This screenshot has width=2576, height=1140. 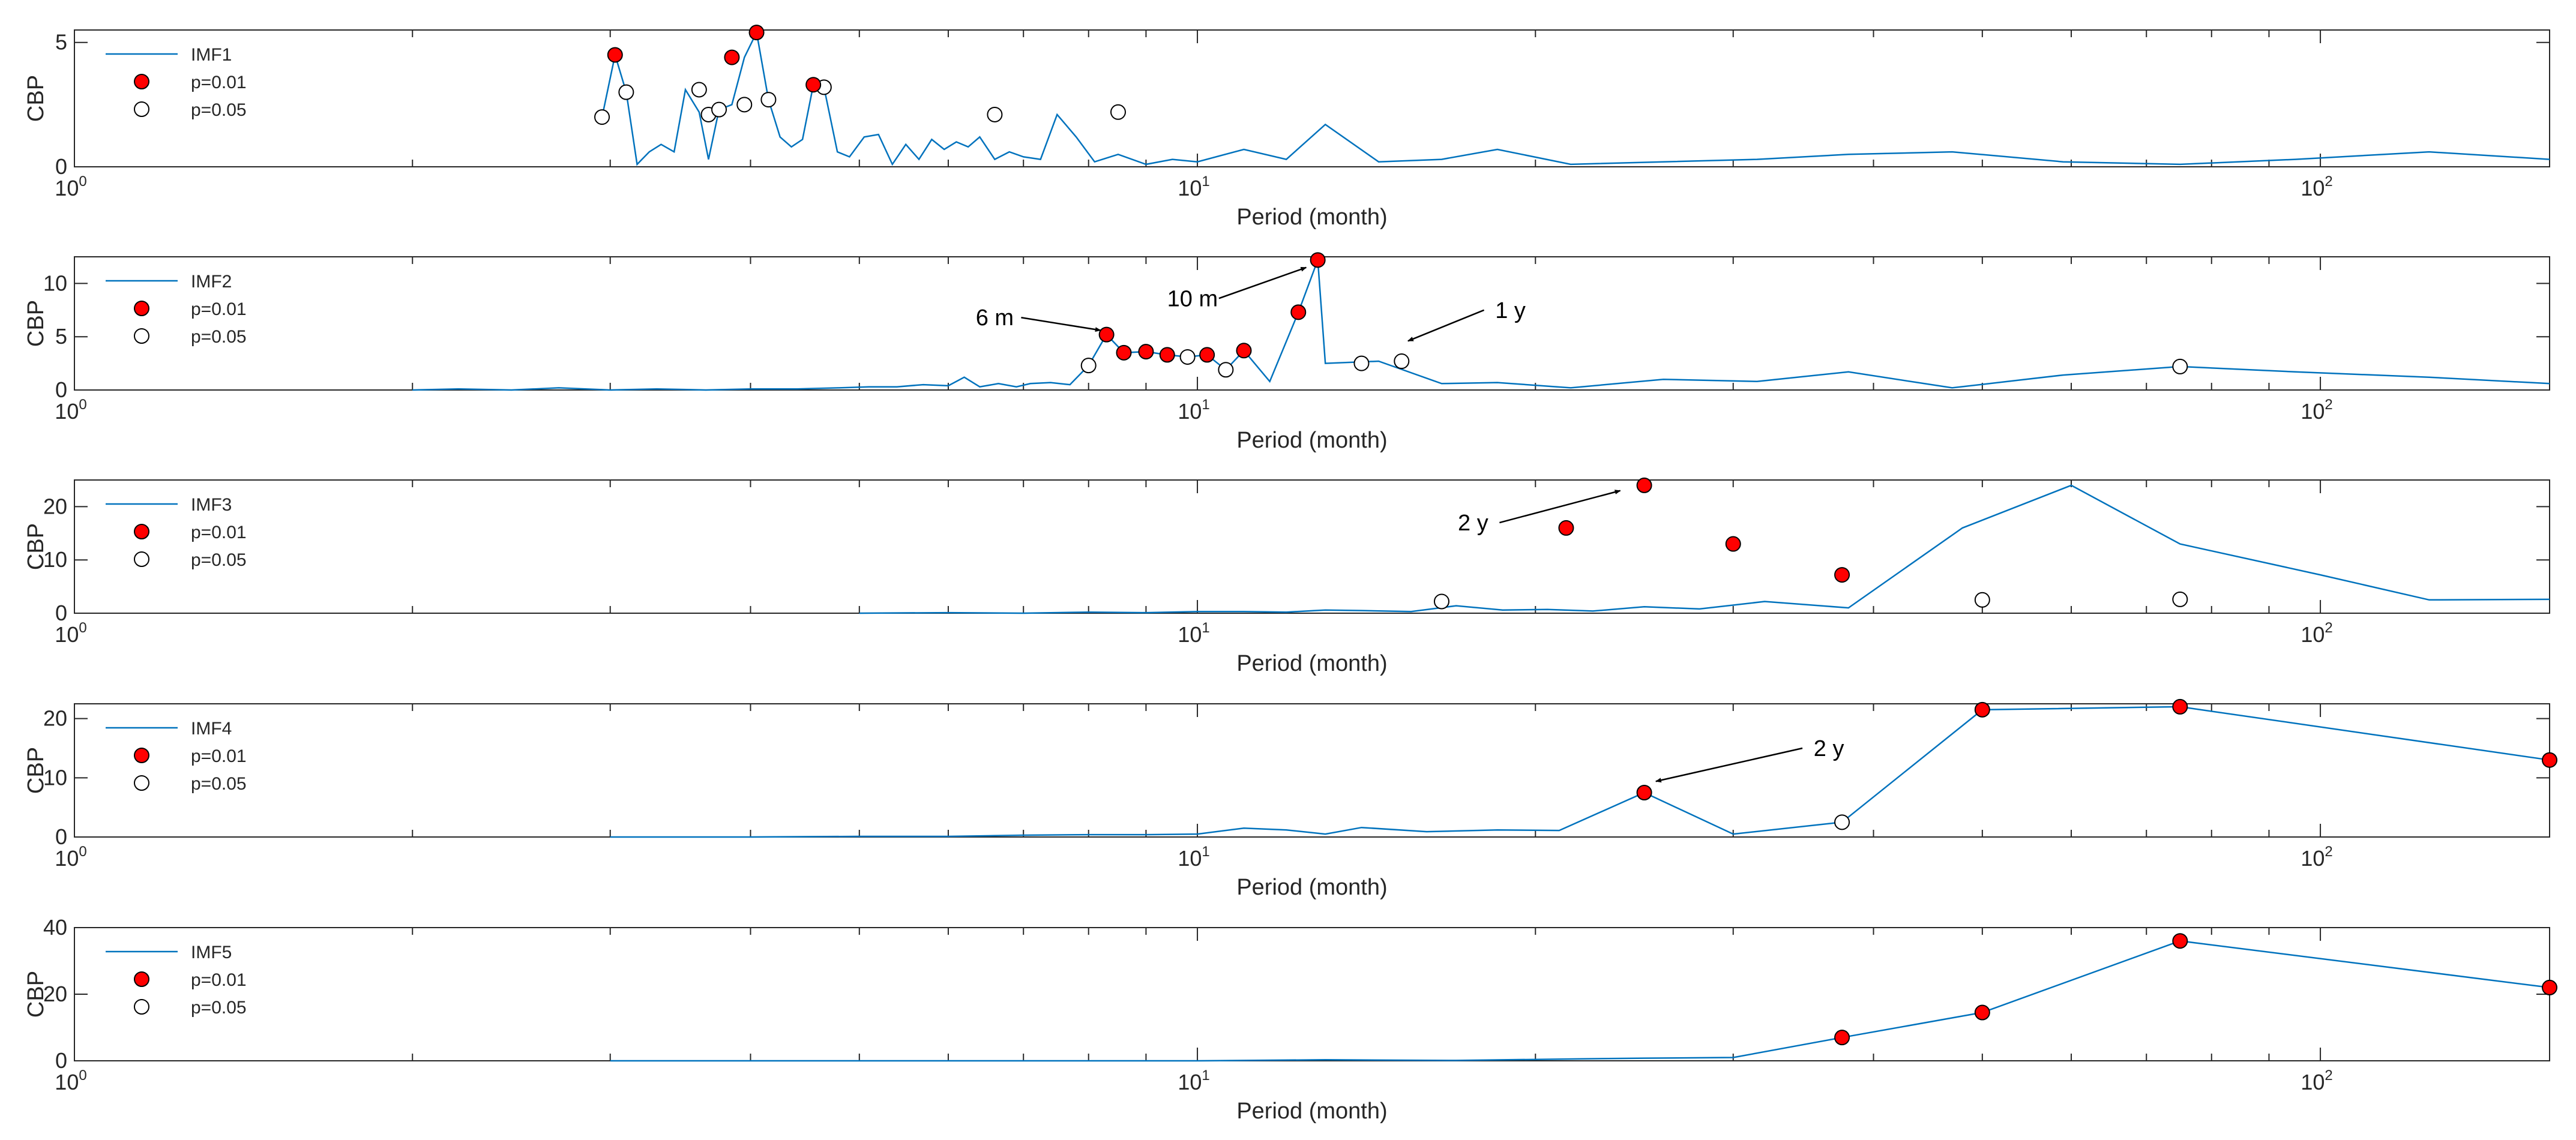 What do you see at coordinates (211, 282) in the screenshot?
I see `legend-series-label: IMF2` at bounding box center [211, 282].